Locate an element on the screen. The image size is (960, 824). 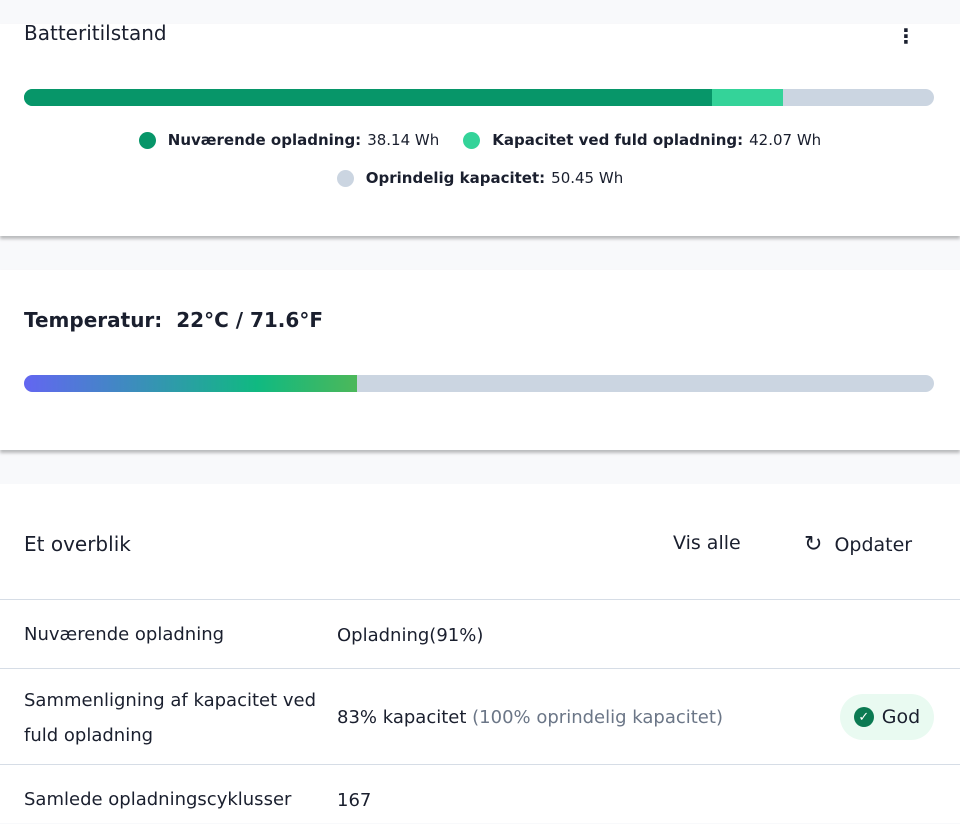
temperature-heading: Temperatur: 22°C / 71.6°F is located at coordinates (173, 320).